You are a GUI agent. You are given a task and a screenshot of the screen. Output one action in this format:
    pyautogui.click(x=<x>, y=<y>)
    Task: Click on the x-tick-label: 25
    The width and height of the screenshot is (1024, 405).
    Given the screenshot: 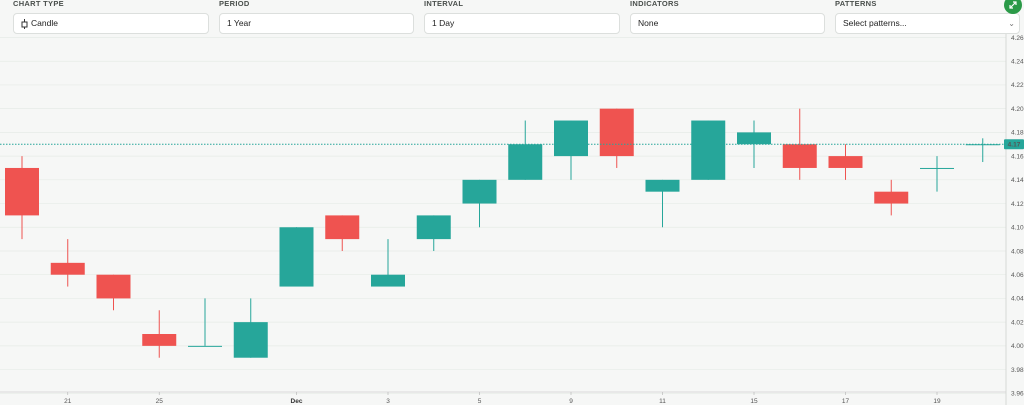 What is the action you would take?
    pyautogui.click(x=160, y=401)
    